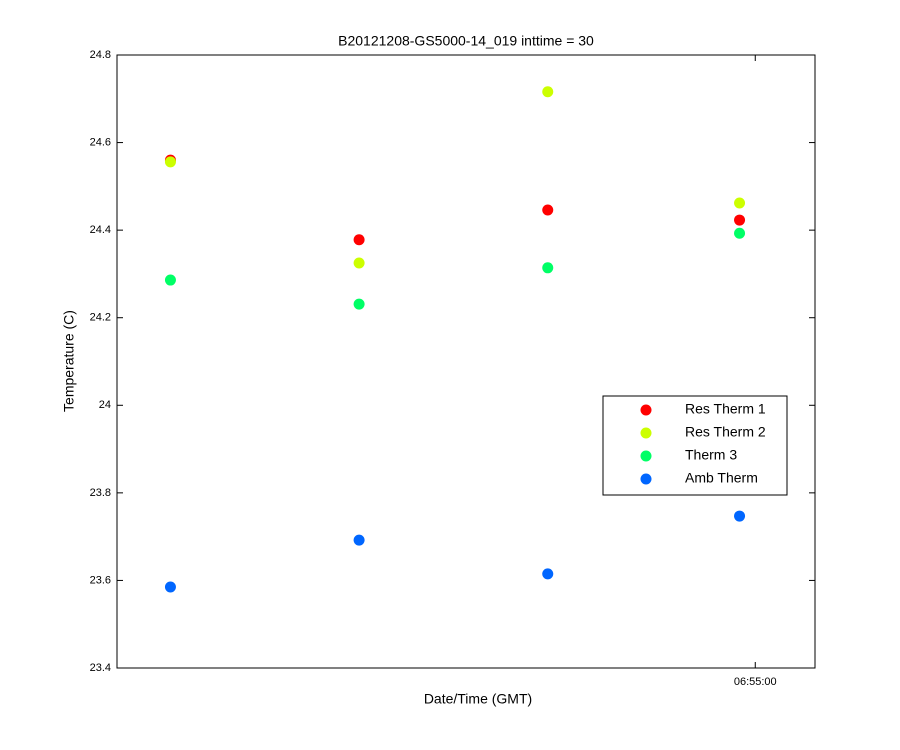  I want to click on y-tick-label: 23.6, so click(100, 580).